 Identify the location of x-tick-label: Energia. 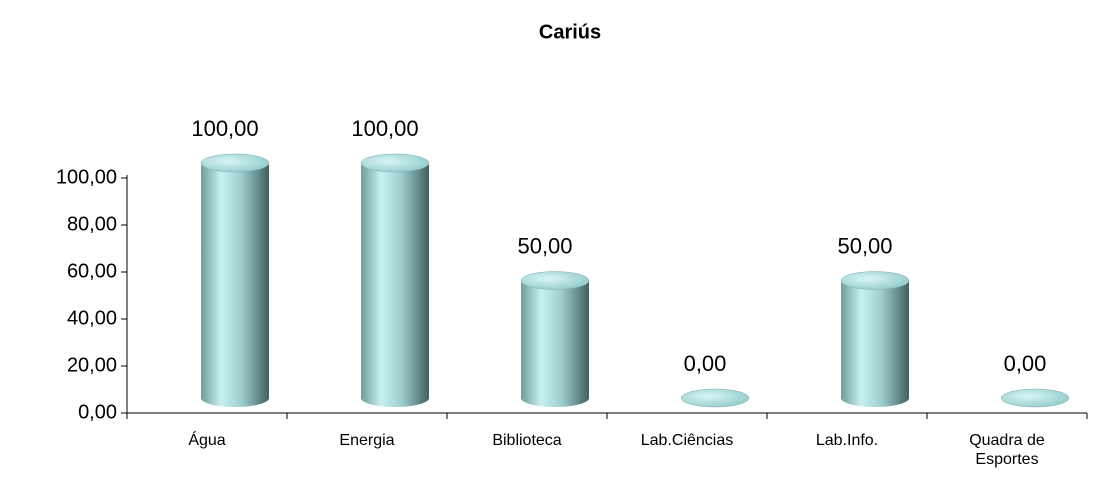
(367, 440).